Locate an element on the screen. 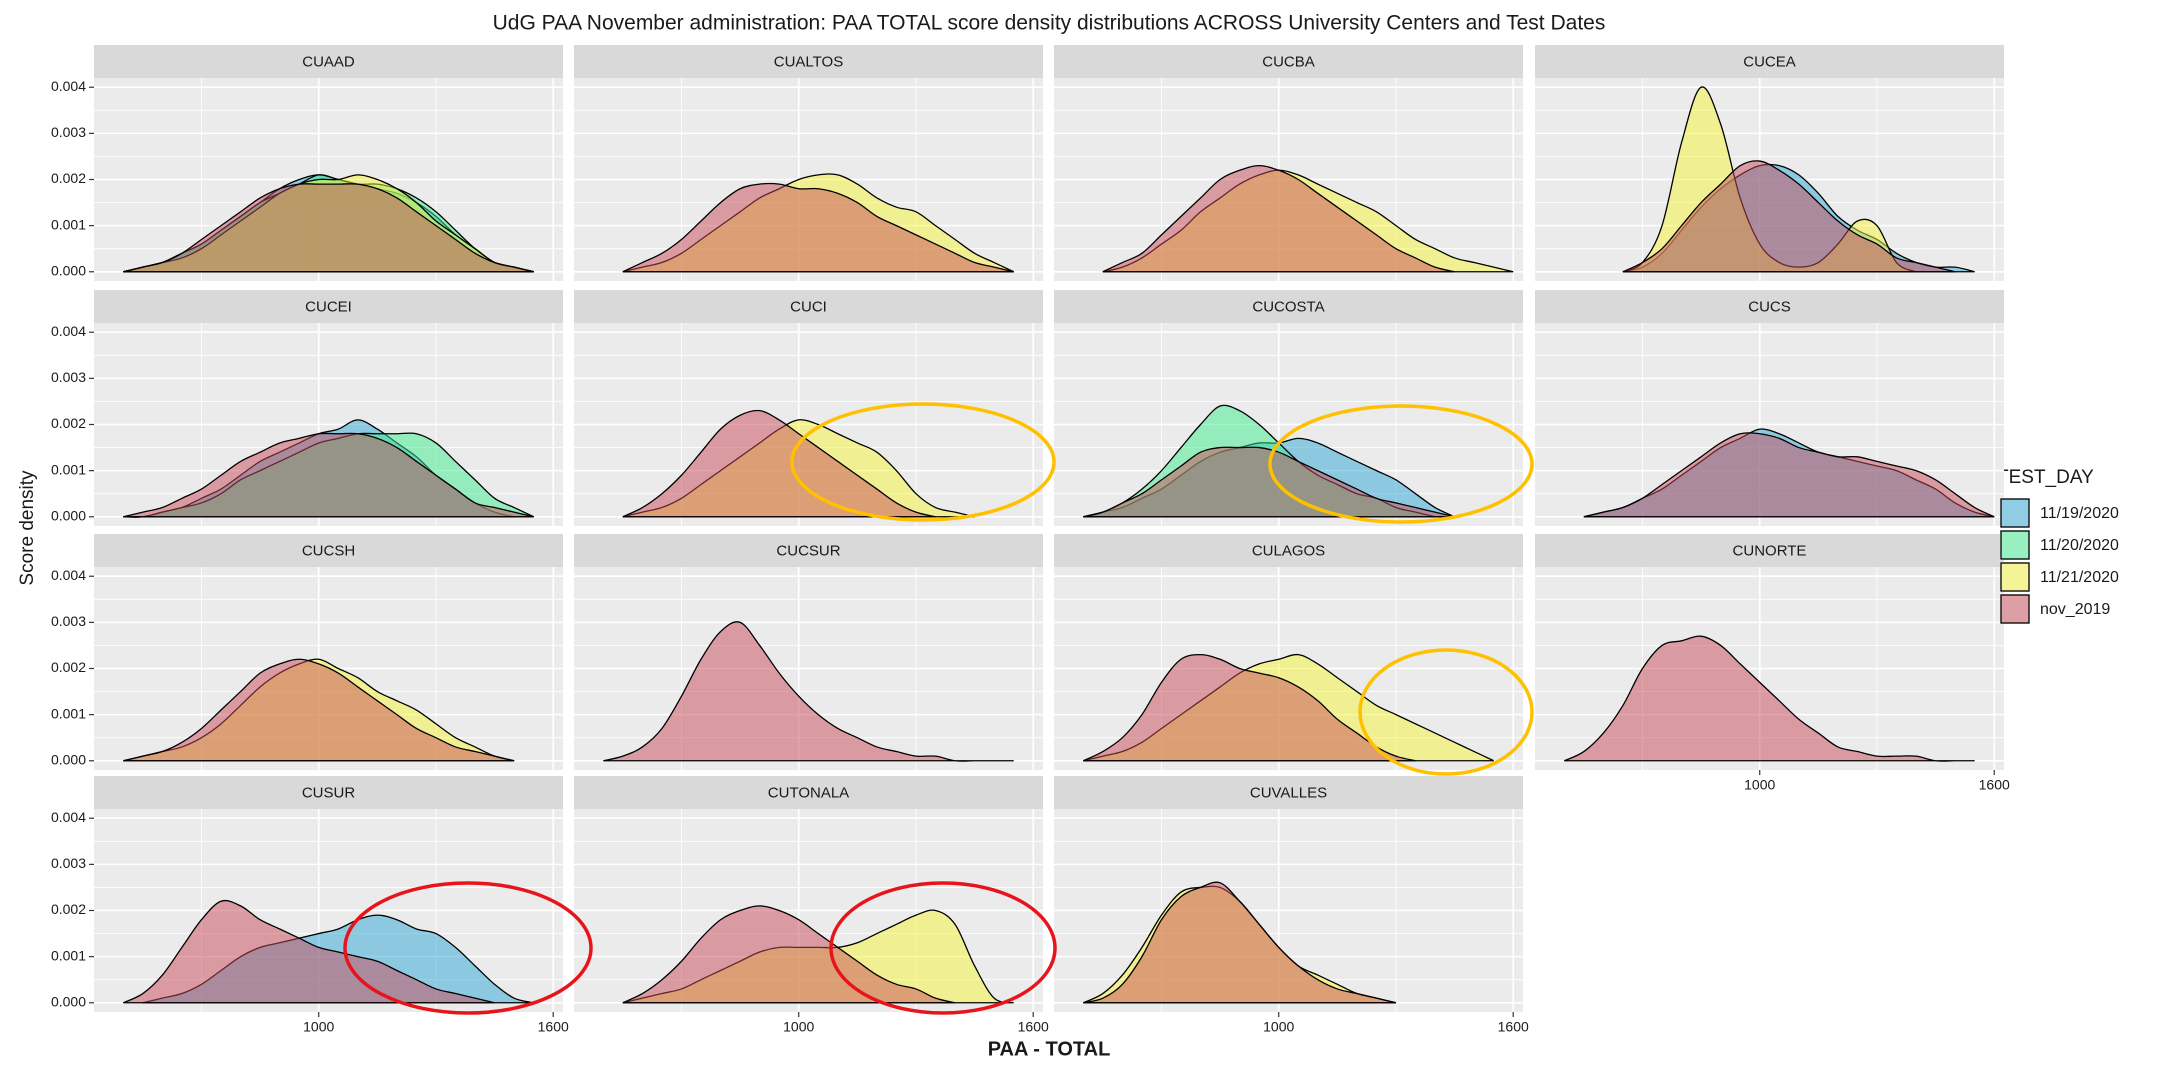 The width and height of the screenshot is (2164, 1071). facet: CULAGOS is located at coordinates (1288, 652).